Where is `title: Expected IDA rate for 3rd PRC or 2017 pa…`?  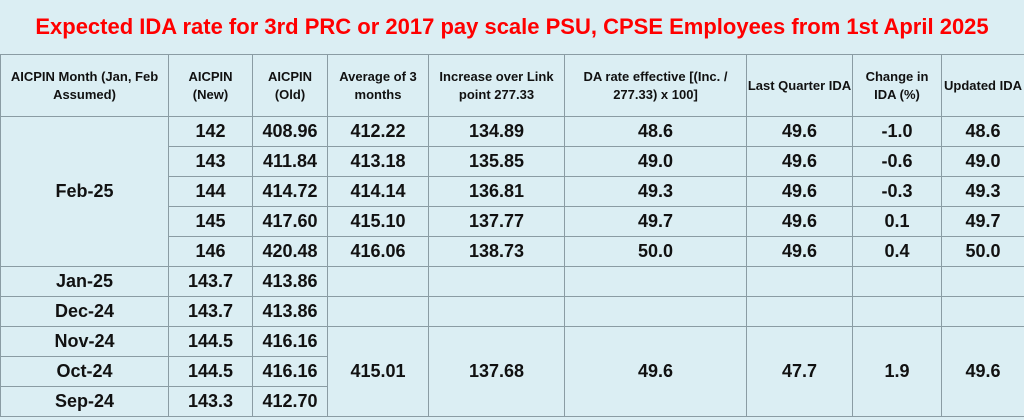 title: Expected IDA rate for 3rd PRC or 2017 pa… is located at coordinates (512, 26).